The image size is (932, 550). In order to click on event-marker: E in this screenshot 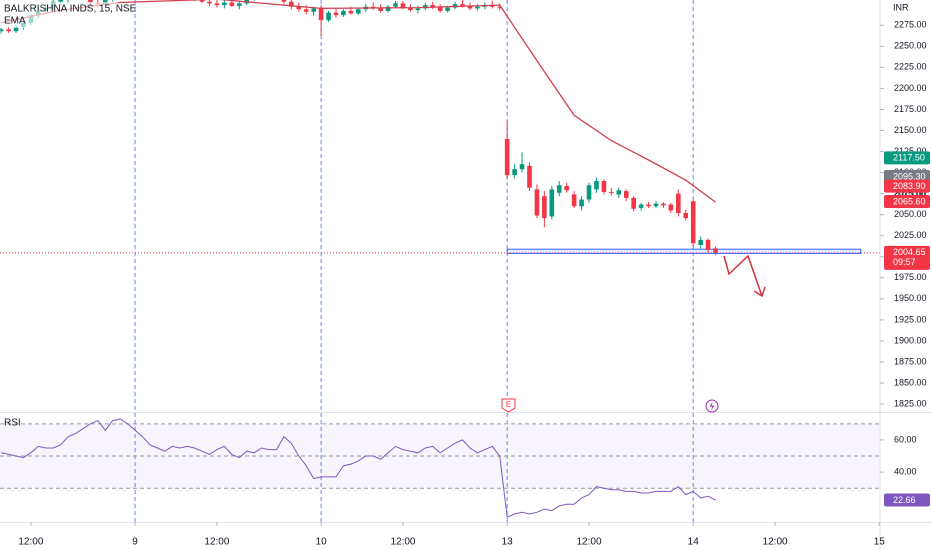, I will do `click(508, 405)`.